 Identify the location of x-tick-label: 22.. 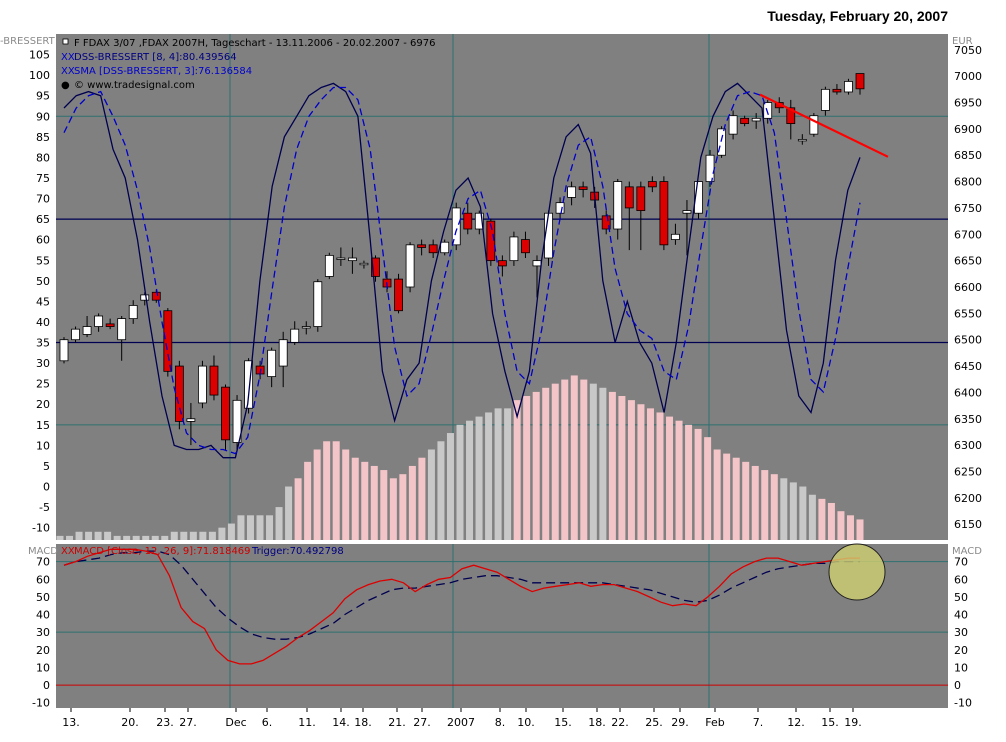
(620, 722).